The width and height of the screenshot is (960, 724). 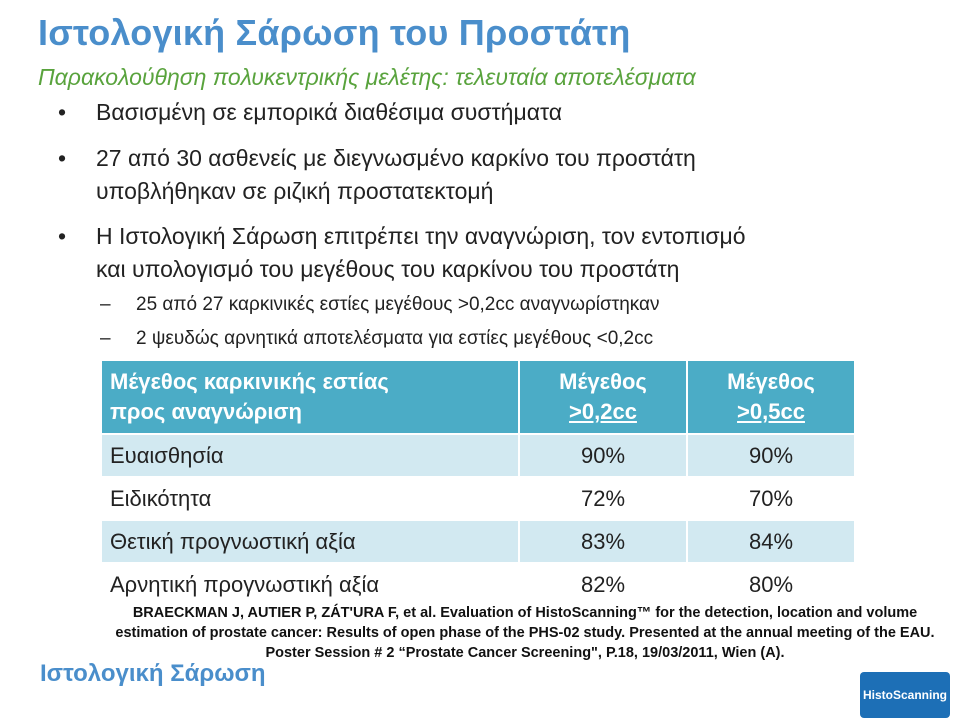 What do you see at coordinates (310, 541) in the screenshot?
I see `row-label: Θετική προγνωστική αξία` at bounding box center [310, 541].